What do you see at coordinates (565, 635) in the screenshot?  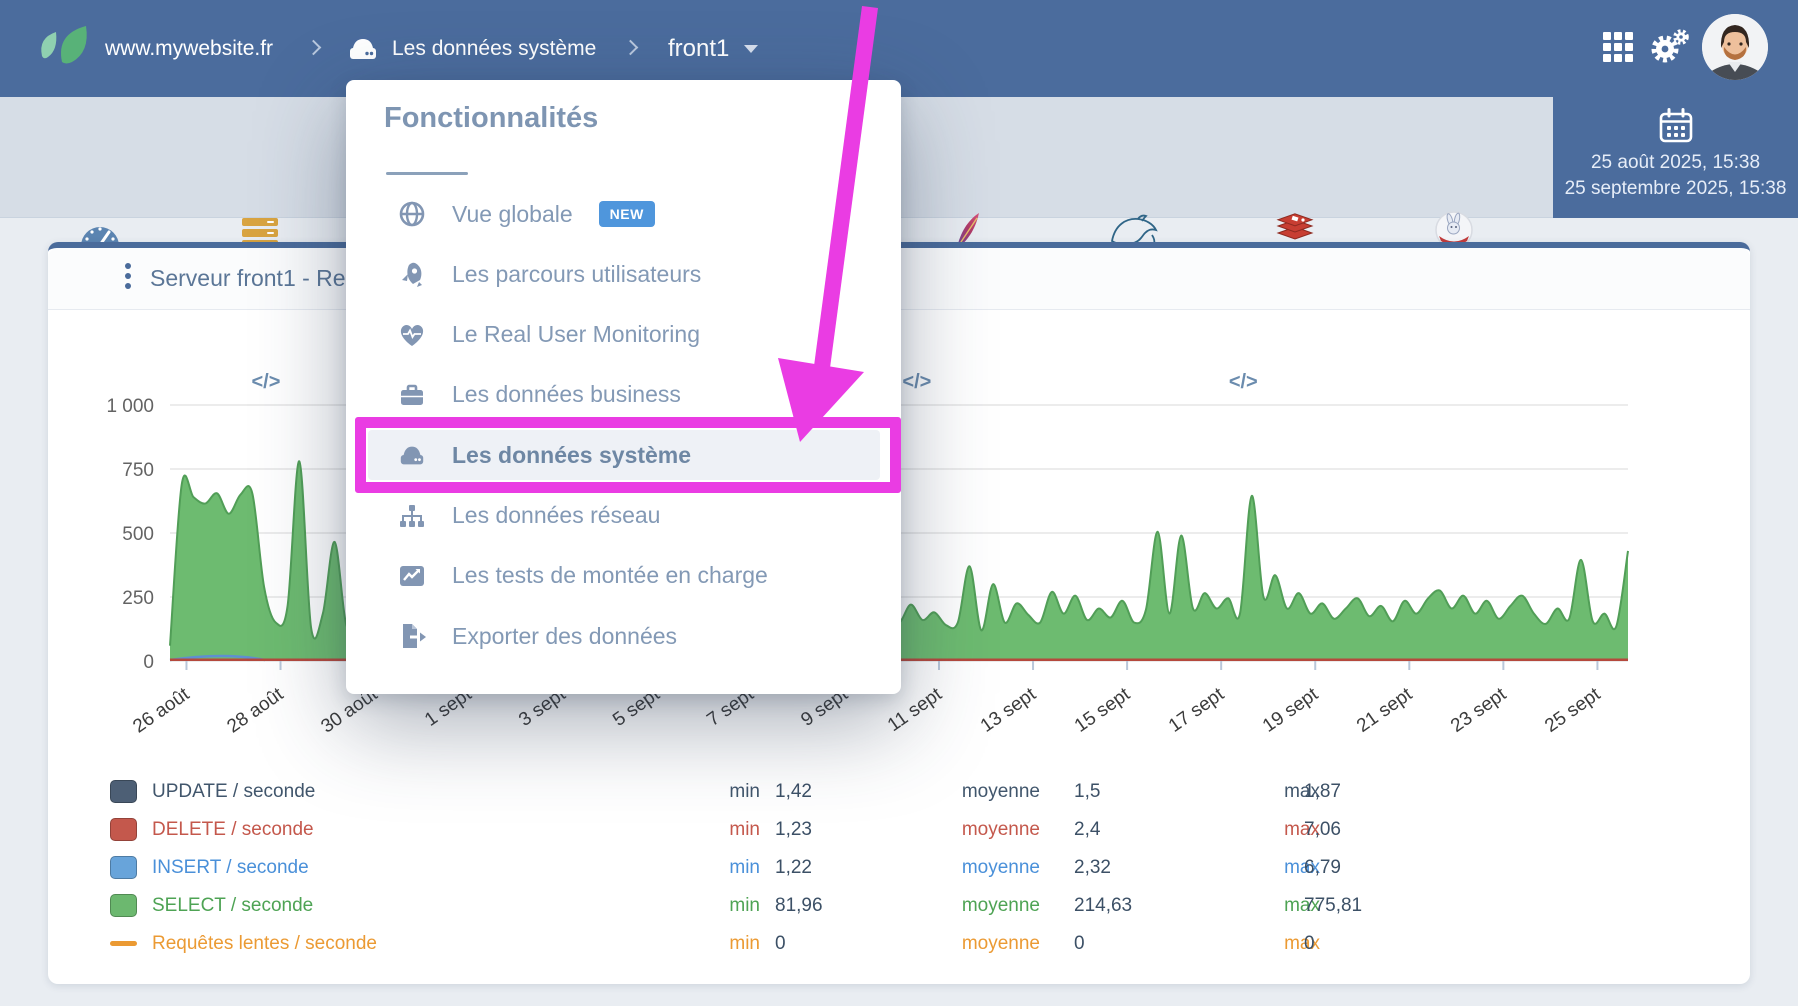 I see `menu-item-label: Exporter des données` at bounding box center [565, 635].